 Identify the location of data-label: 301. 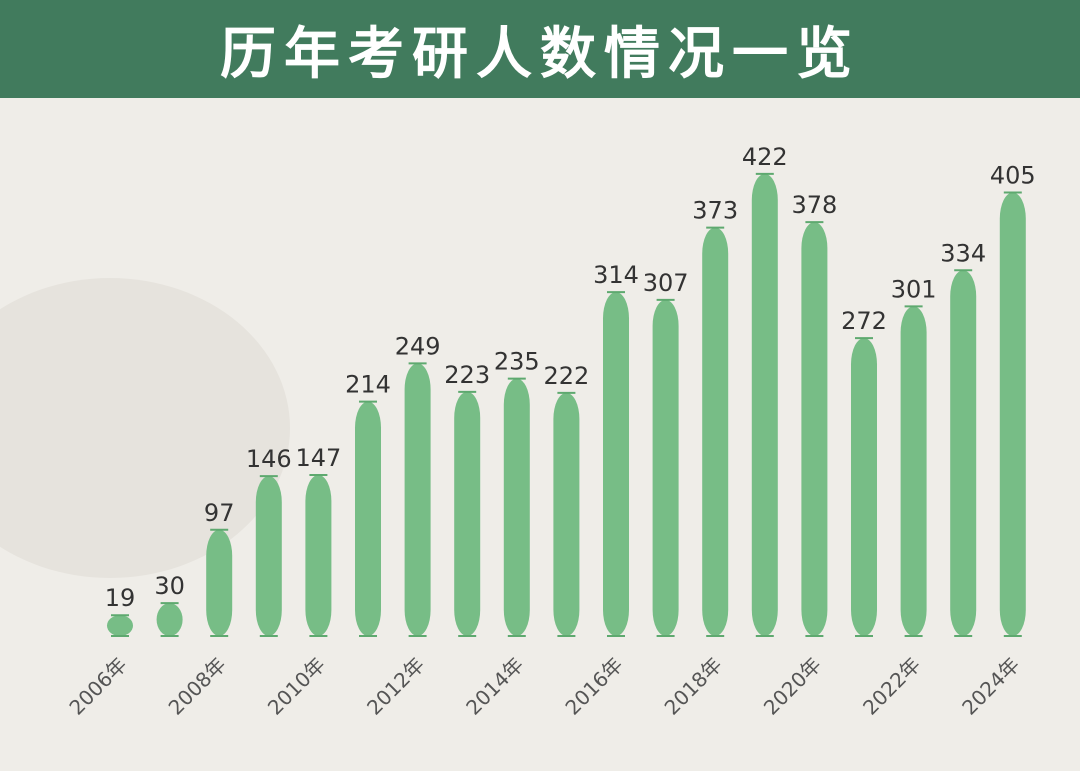
(914, 289).